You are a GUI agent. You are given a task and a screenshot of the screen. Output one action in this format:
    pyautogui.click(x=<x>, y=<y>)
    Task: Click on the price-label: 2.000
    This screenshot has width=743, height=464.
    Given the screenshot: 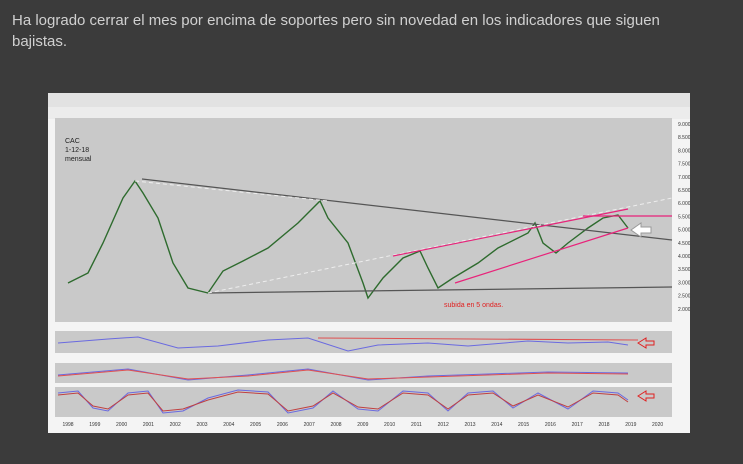 What is the action you would take?
    pyautogui.click(x=684, y=310)
    